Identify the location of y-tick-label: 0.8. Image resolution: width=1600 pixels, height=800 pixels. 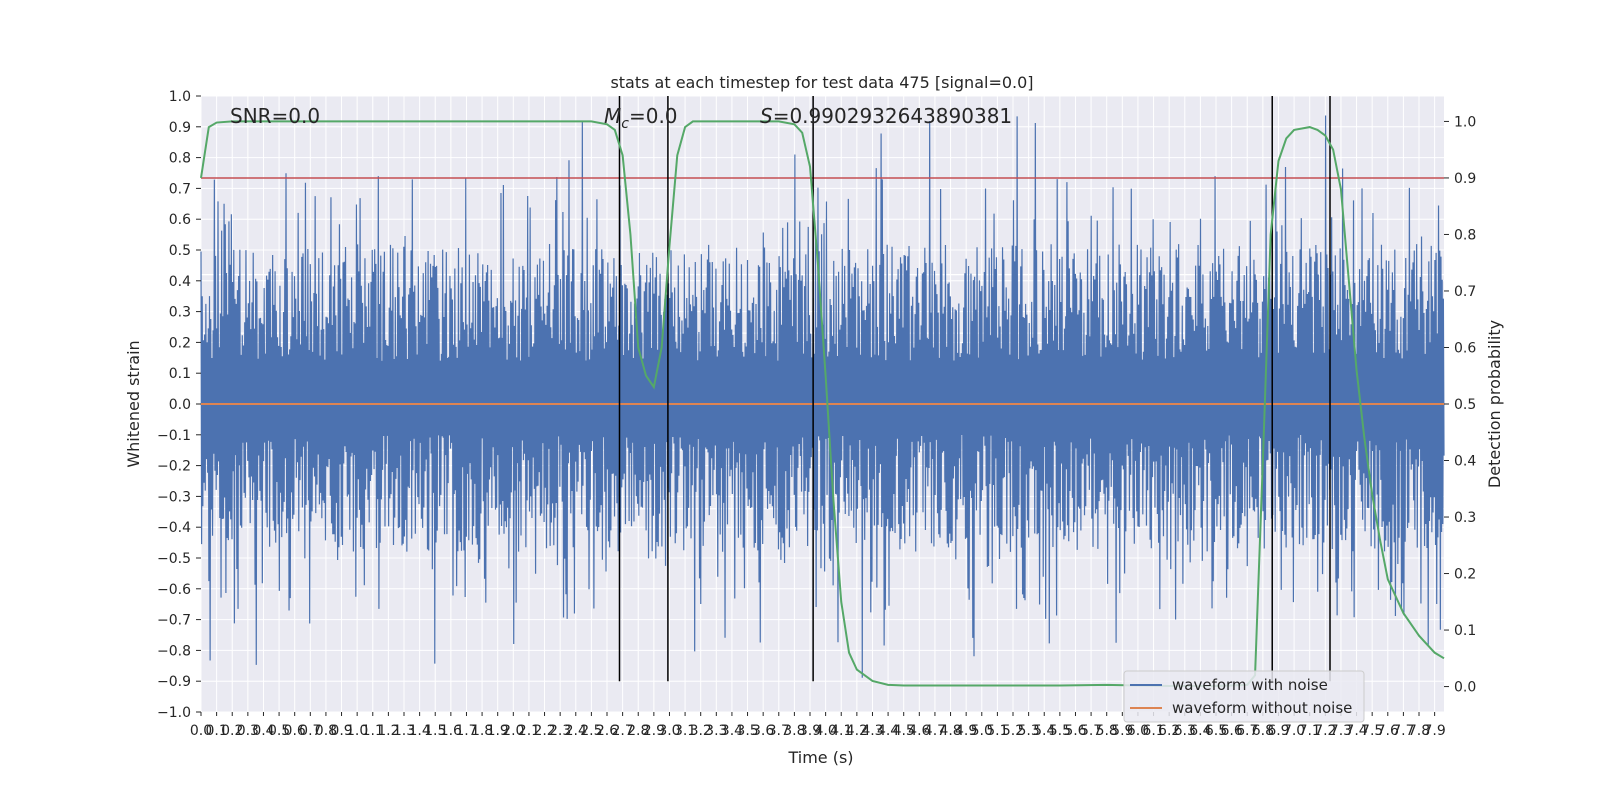
(180, 159).